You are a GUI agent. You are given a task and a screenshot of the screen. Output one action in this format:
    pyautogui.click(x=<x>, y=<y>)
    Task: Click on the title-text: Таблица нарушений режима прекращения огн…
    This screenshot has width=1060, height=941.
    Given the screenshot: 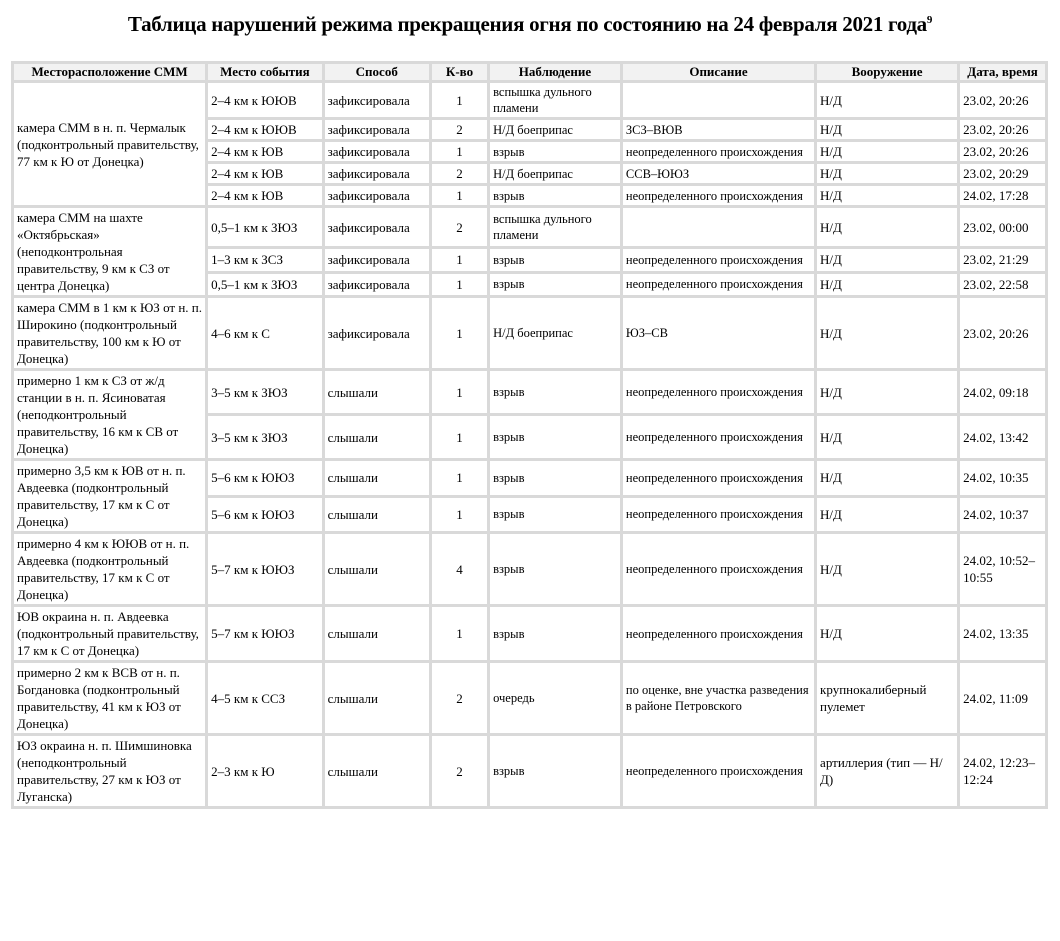 What is the action you would take?
    pyautogui.click(x=527, y=24)
    